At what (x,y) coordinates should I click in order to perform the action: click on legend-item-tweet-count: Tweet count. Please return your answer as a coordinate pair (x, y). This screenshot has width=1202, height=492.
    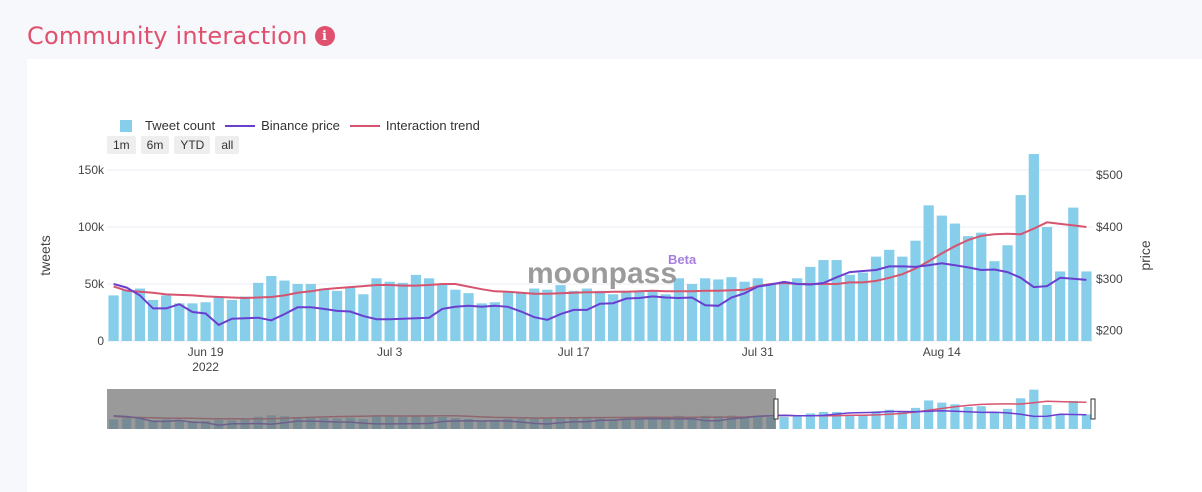
    Looking at the image, I should click on (167, 125).